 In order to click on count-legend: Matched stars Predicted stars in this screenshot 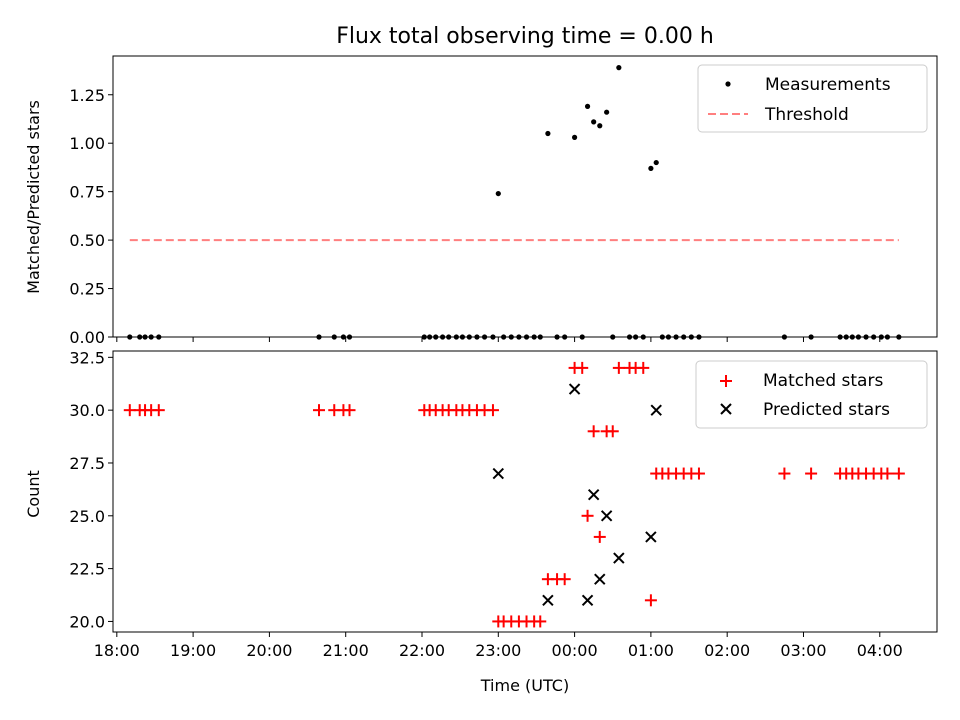, I will do `click(811, 394)`.